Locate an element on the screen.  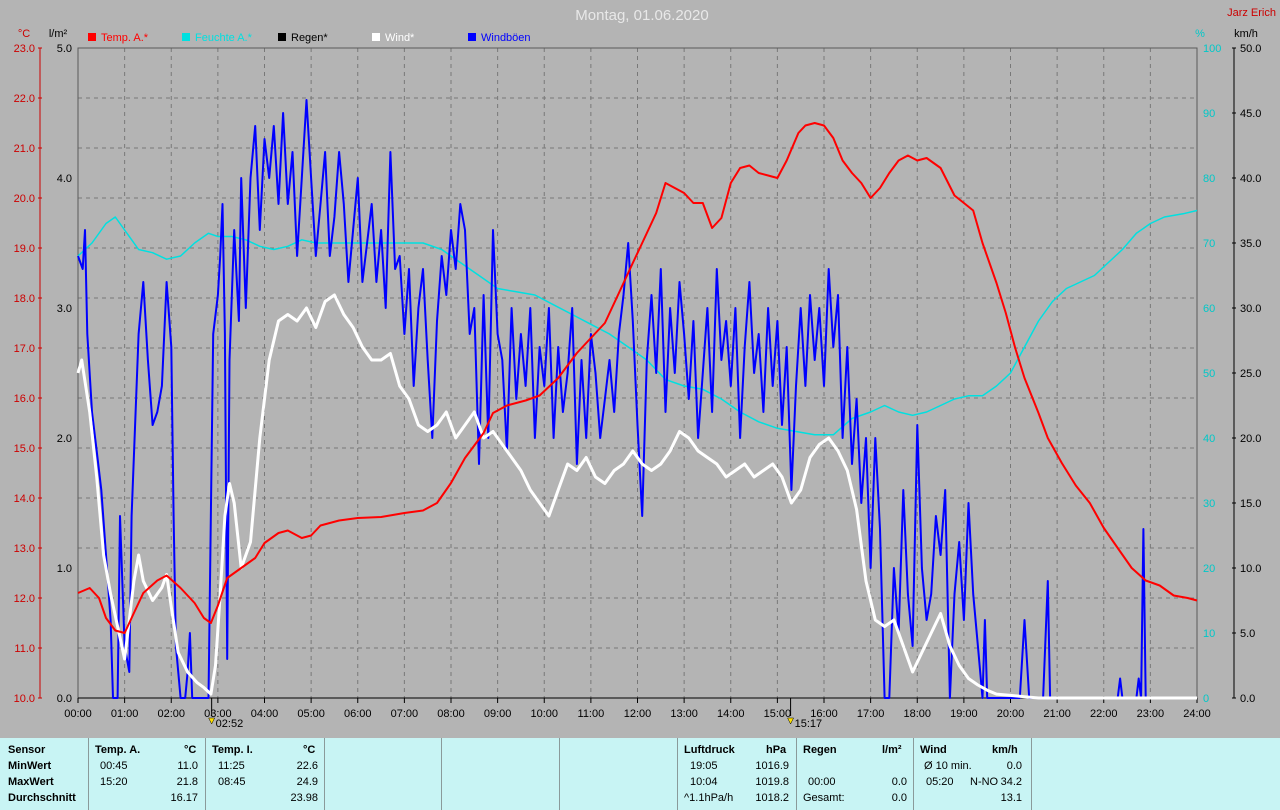
rain-axis: 0.0 1.0 2.0 3.0 4.0 5.0 is located at coordinates (64, 374).